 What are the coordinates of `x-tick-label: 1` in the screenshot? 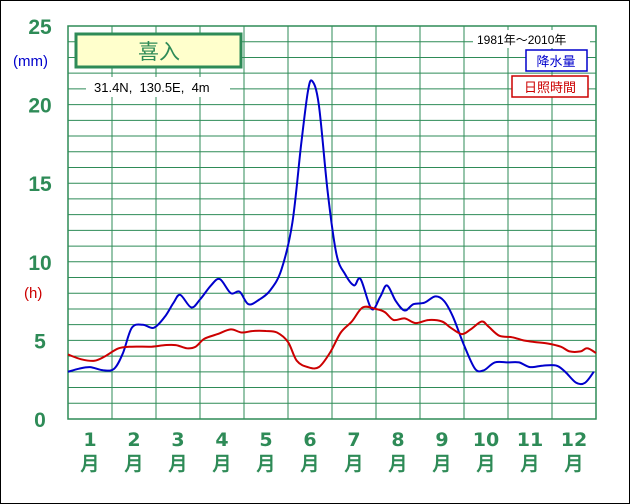 It's located at (89, 440).